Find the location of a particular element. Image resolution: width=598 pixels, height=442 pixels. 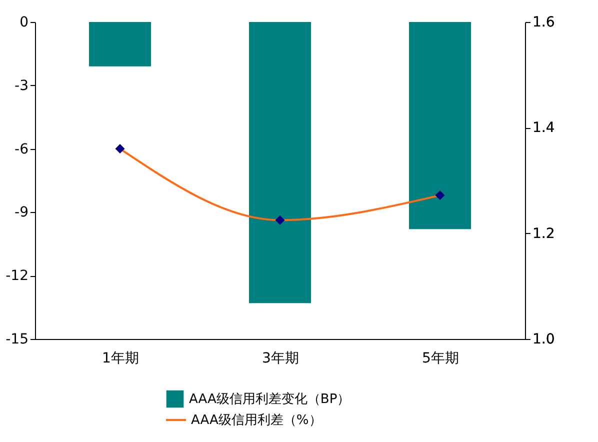

y2-tick-label: 1.4 is located at coordinates (543, 128).